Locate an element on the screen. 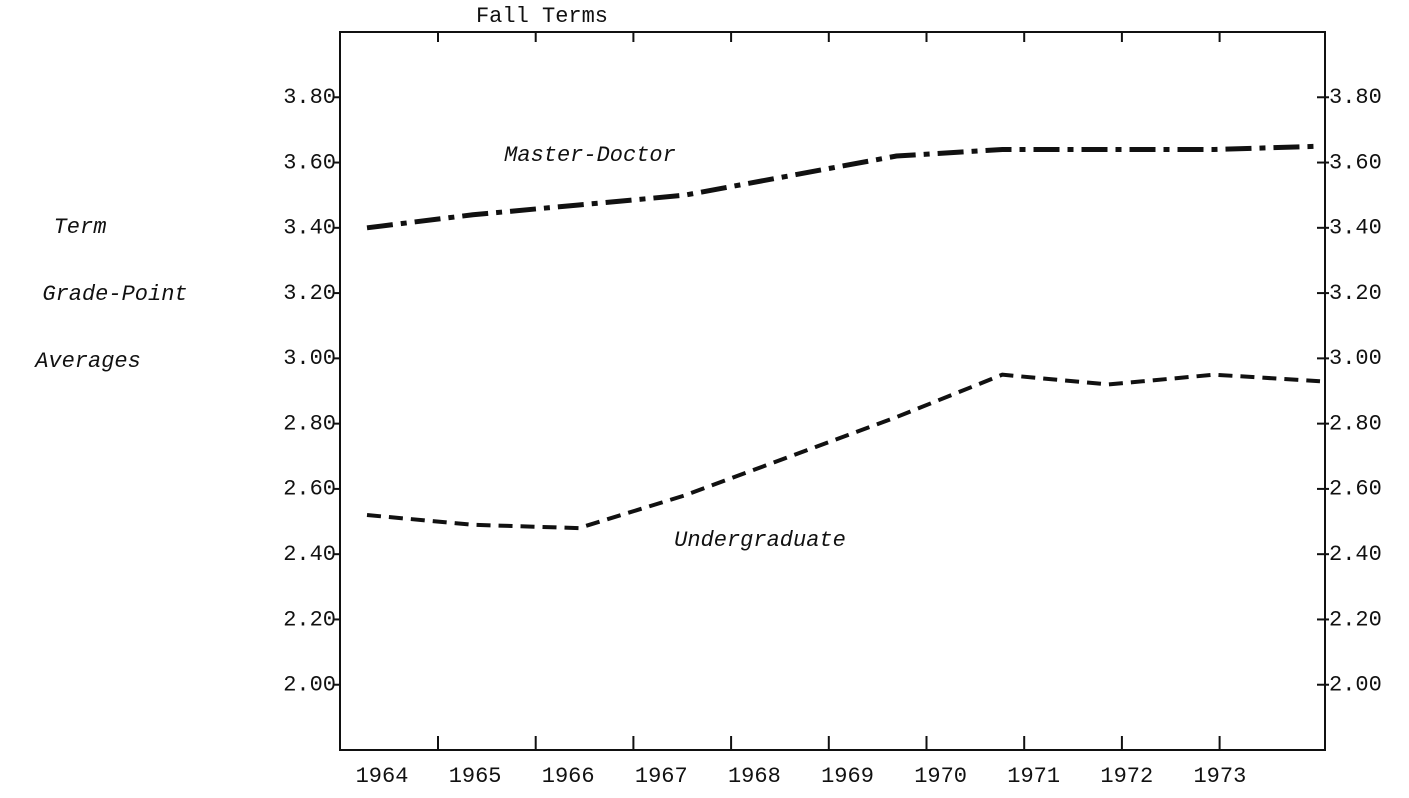 Image resolution: width=1409 pixels, height=798 pixels. x-tick-label: 1971 is located at coordinates (1033, 776).